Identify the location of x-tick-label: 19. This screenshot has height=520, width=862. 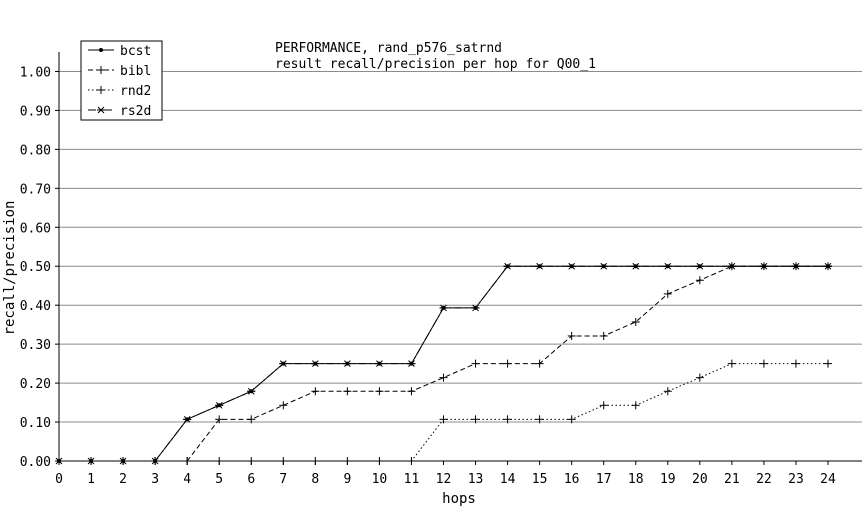
(668, 479).